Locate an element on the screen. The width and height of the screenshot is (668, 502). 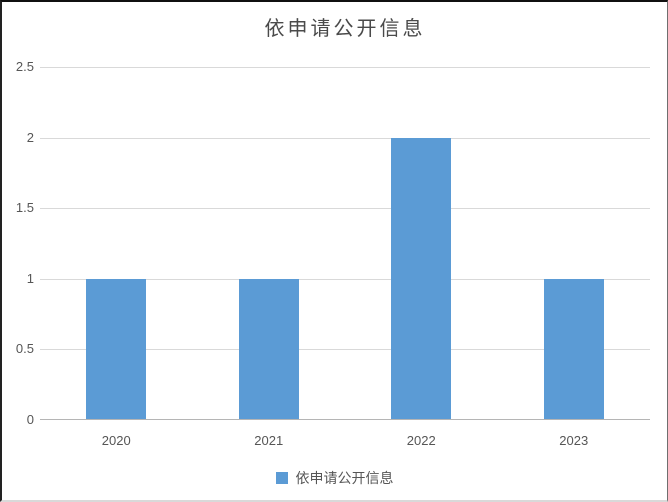
gridline-2.5 is located at coordinates (345, 67).